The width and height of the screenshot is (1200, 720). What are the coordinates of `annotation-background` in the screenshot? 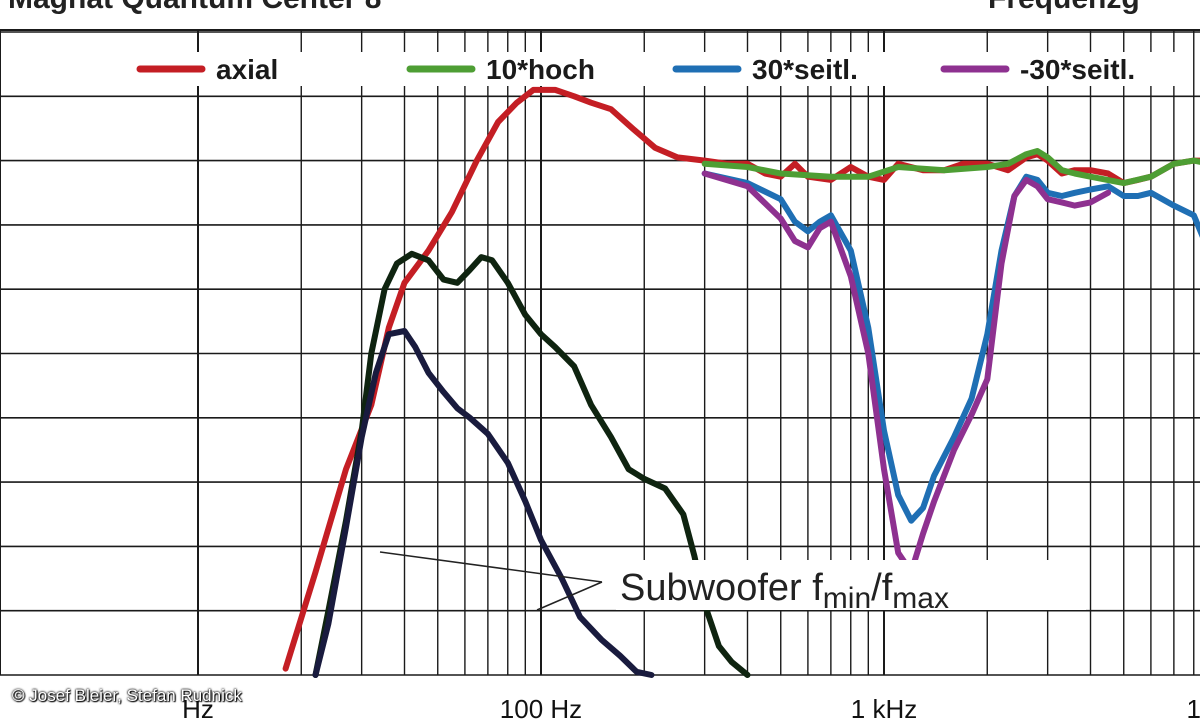 It's located at (851, 585).